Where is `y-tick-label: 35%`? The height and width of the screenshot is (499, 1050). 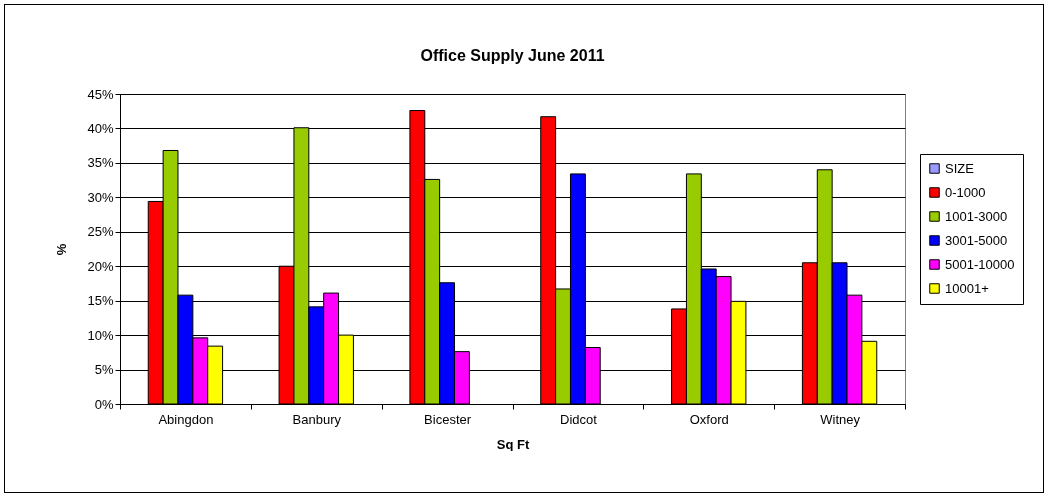
y-tick-label: 35% is located at coordinates (100, 163).